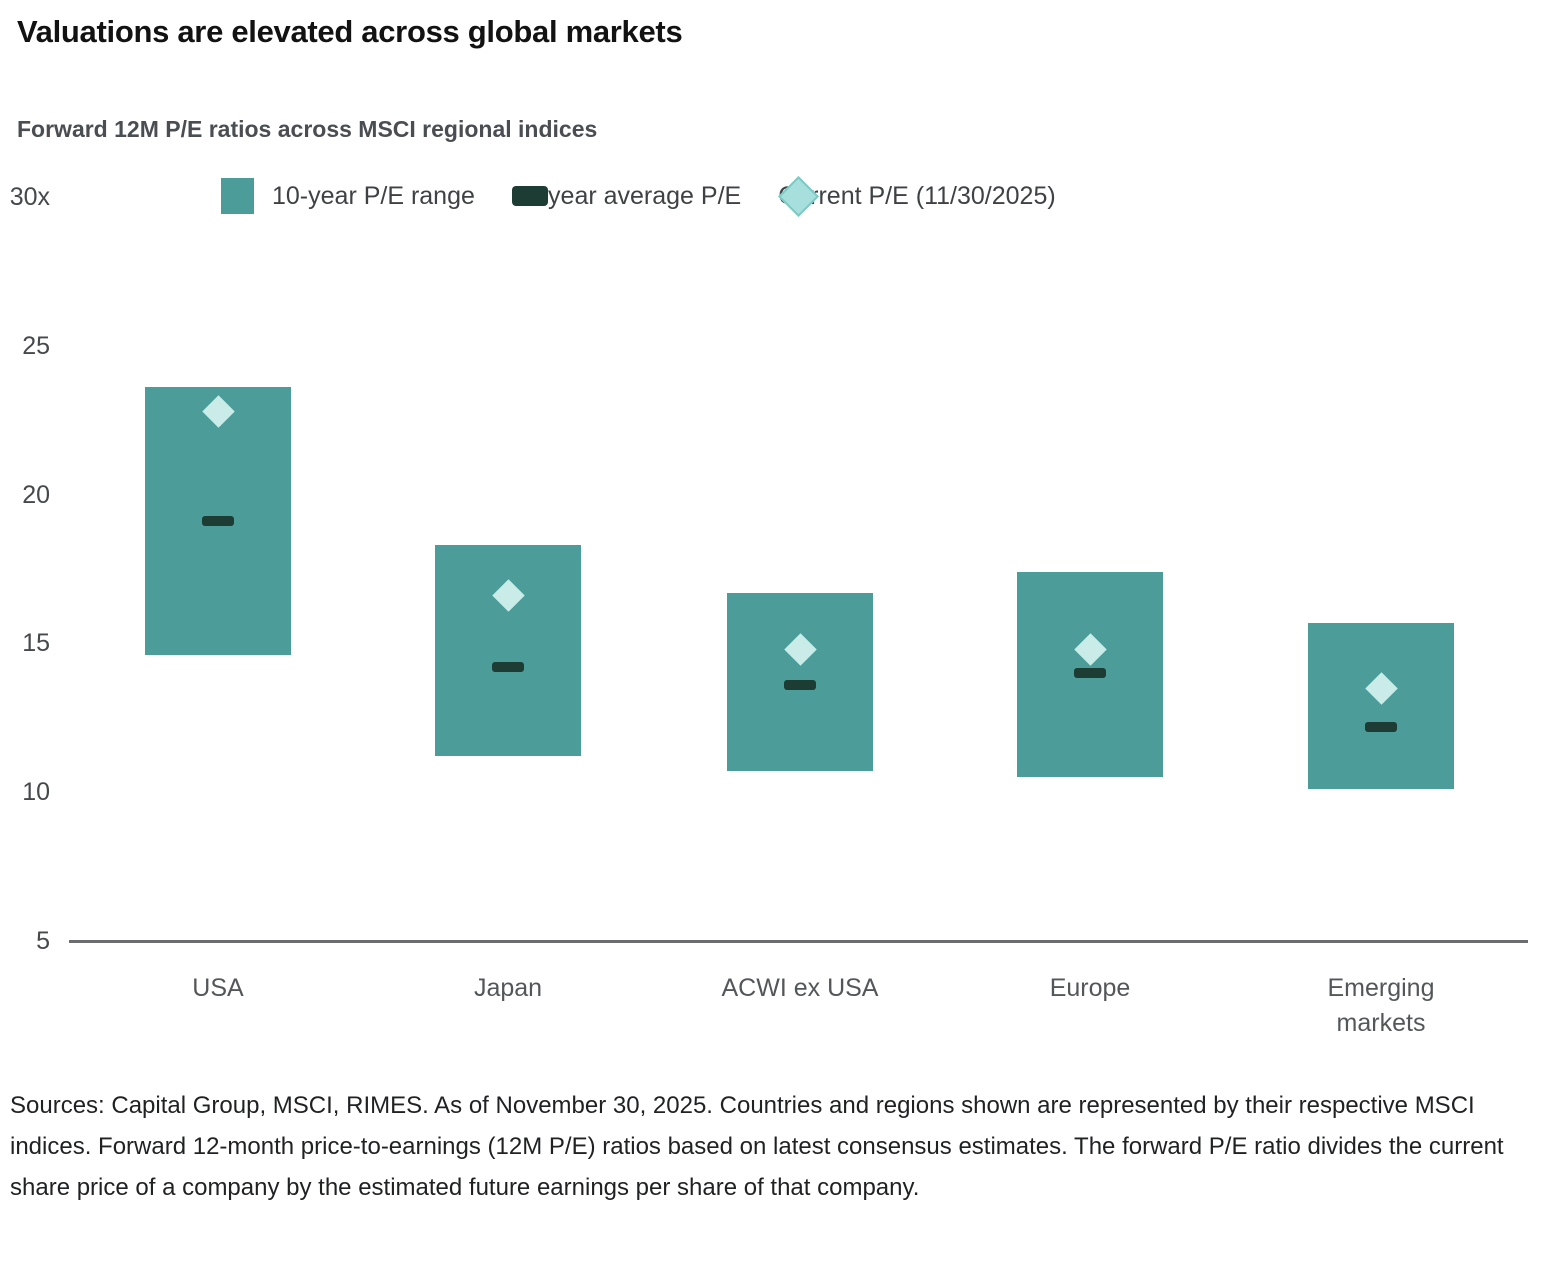 The width and height of the screenshot is (1566, 1262). Describe the element at coordinates (1381, 1005) in the screenshot. I see `x-axis-label: Emerging markets` at that location.